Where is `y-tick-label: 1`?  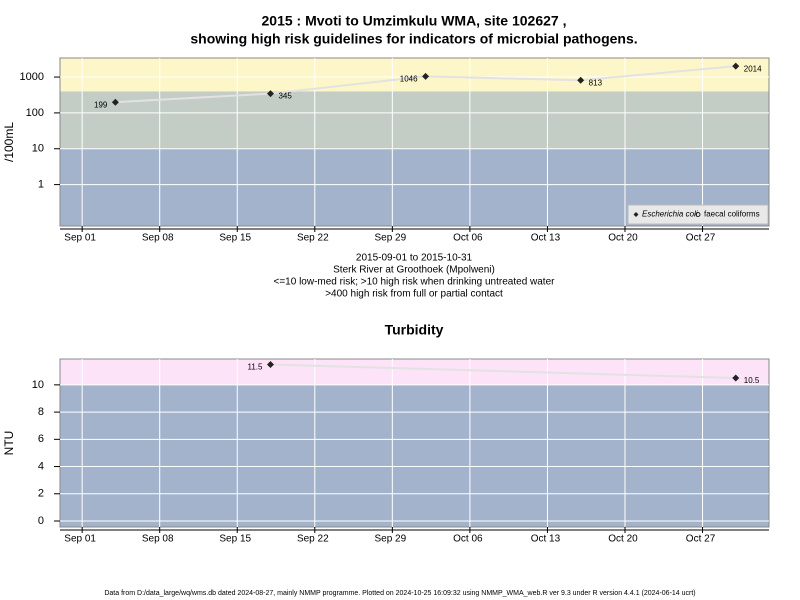 y-tick-label: 1 is located at coordinates (41, 185).